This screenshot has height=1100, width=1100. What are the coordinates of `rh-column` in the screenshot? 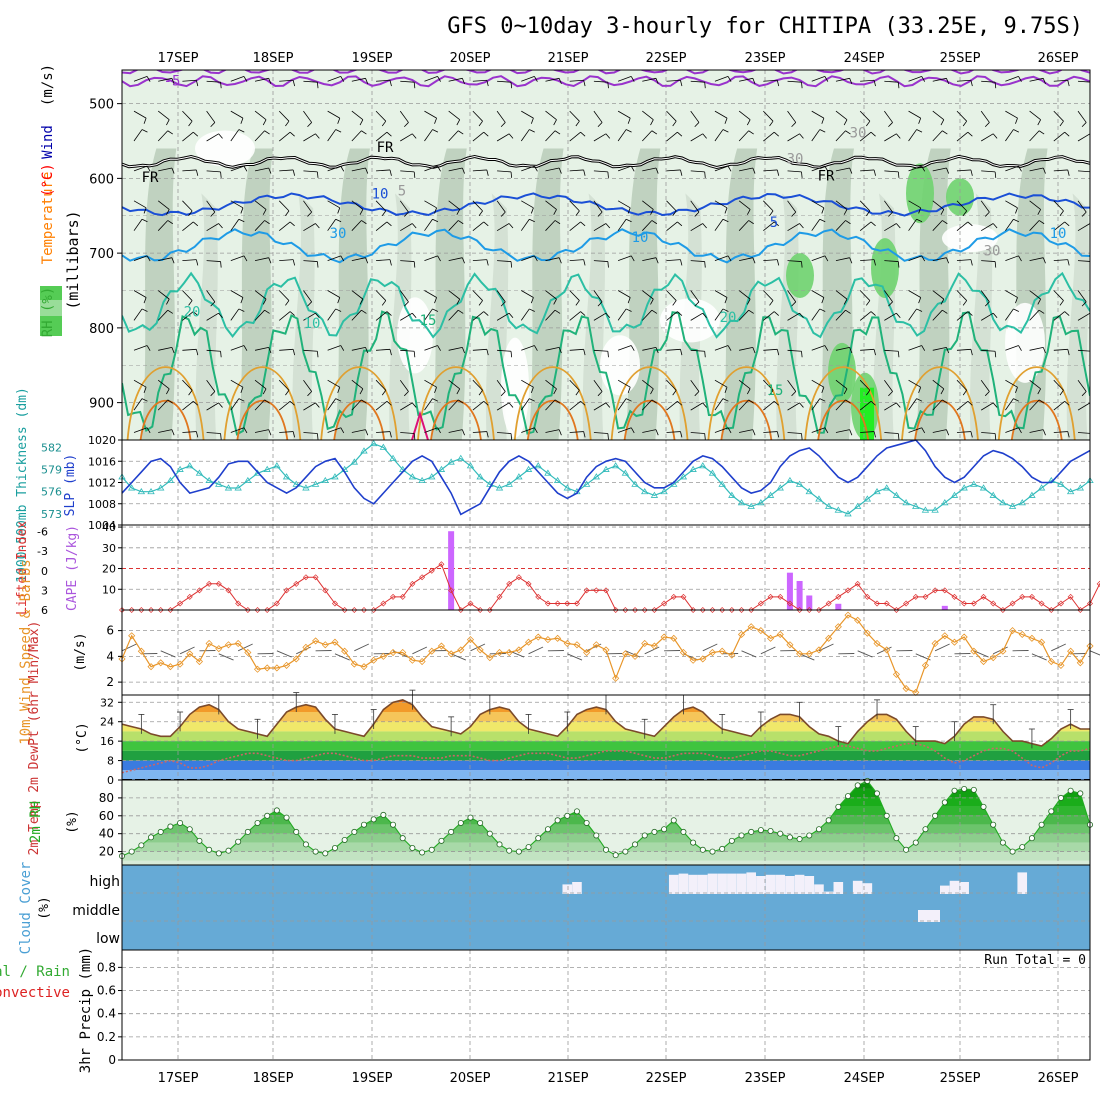 It's located at (594, 316).